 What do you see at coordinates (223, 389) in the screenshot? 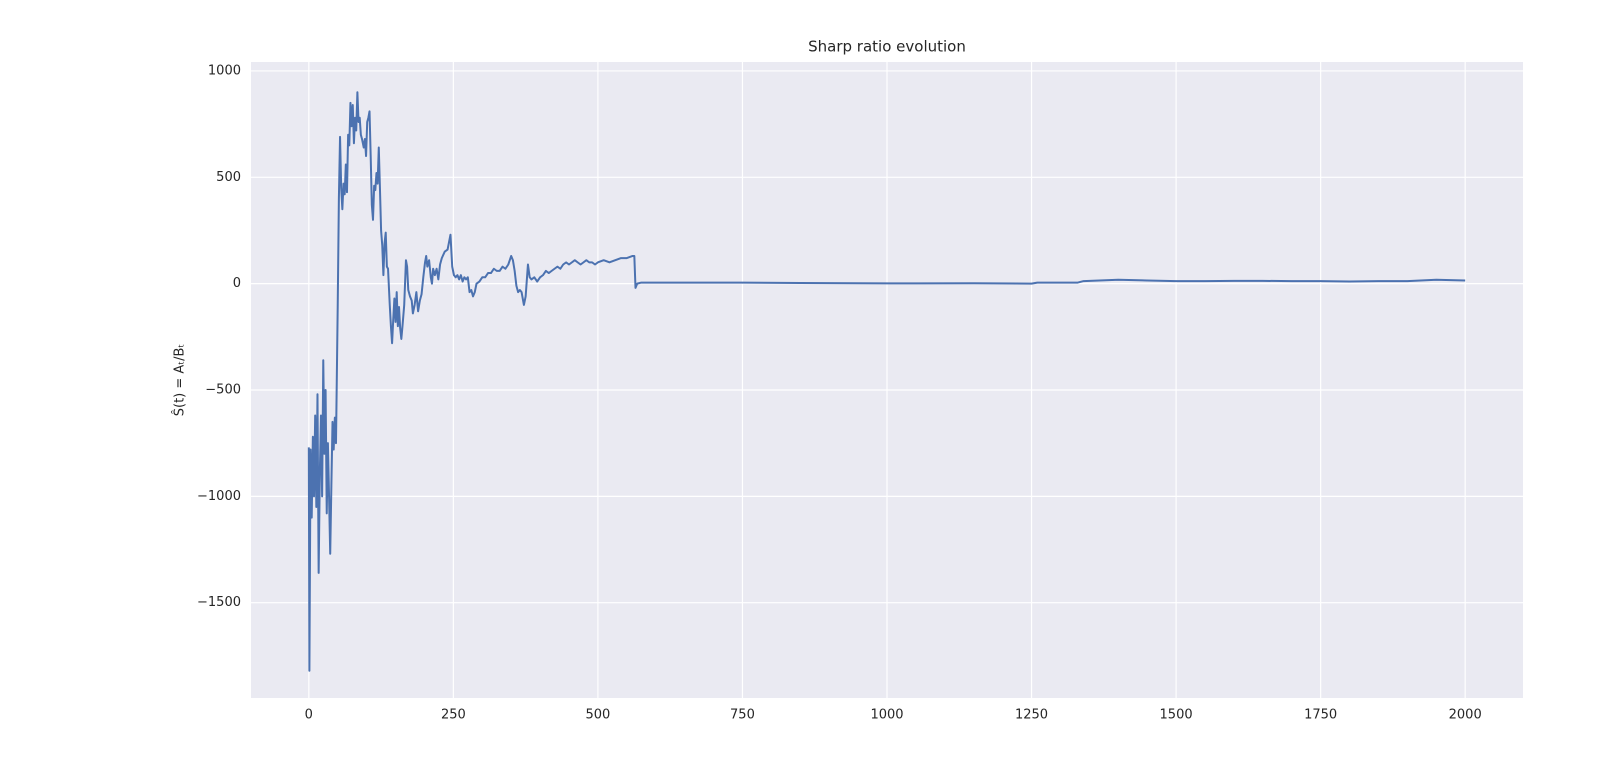
I see `y-tick-label: −500` at bounding box center [223, 389].